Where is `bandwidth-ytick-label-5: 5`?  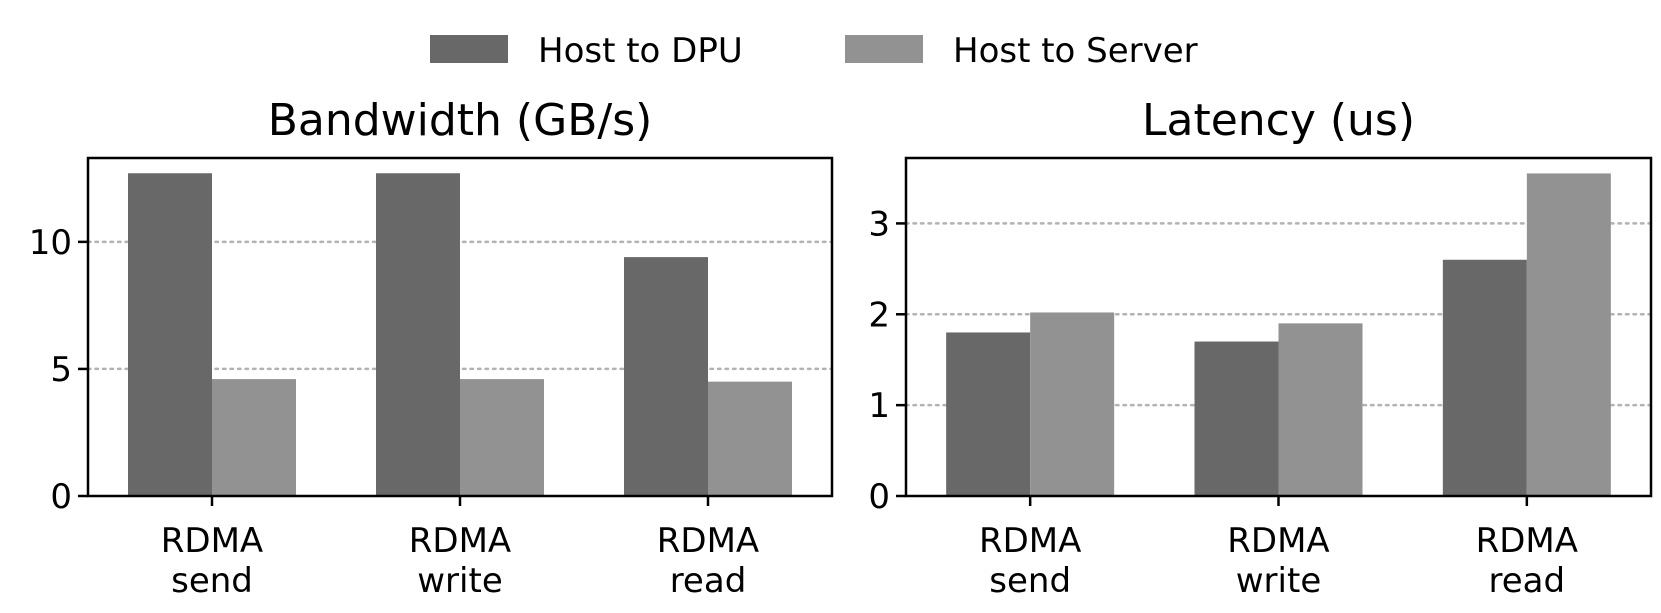 bandwidth-ytick-label-5: 5 is located at coordinates (61, 370).